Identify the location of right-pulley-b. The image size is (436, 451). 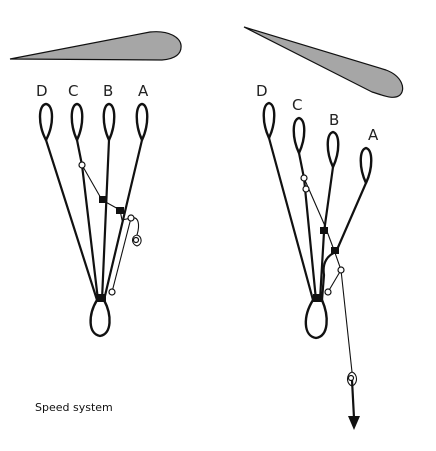
(306, 189).